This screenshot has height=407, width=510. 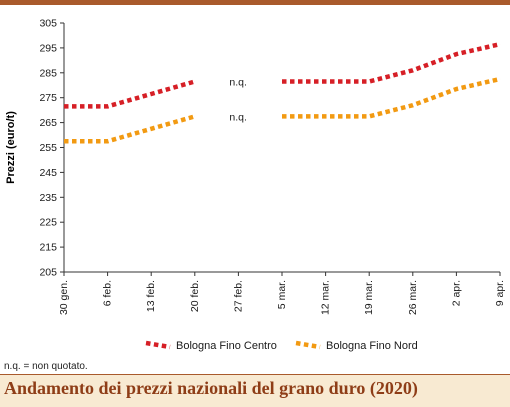 I want to click on x-tick-label: 12 mar., so click(x=326, y=297).